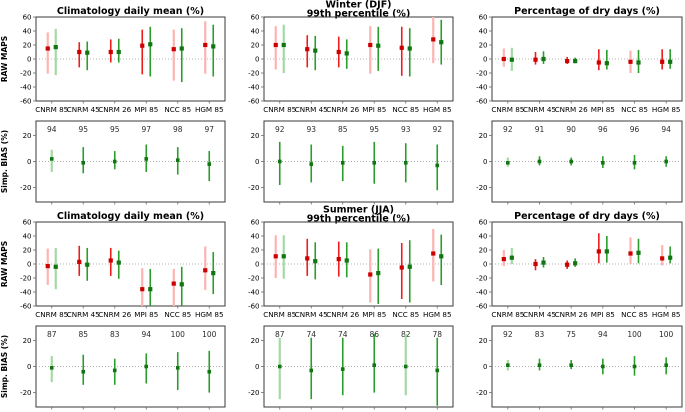 The image size is (685, 412). Describe the element at coordinates (587, 216) in the screenshot. I see `panel-title: Percentage of dry days (%)` at that location.